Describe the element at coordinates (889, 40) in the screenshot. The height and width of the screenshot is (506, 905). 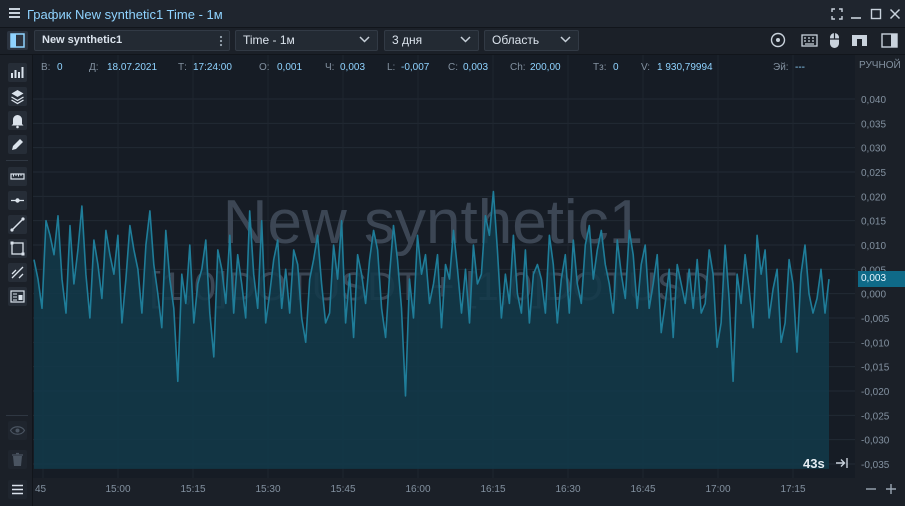
I see `panel-toggle-icon` at that location.